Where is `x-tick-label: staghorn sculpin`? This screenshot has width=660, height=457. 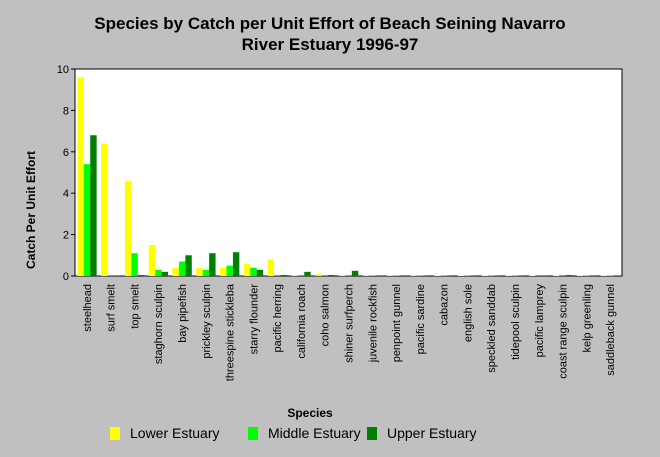 x-tick-label: staghorn sculpin is located at coordinates (159, 324).